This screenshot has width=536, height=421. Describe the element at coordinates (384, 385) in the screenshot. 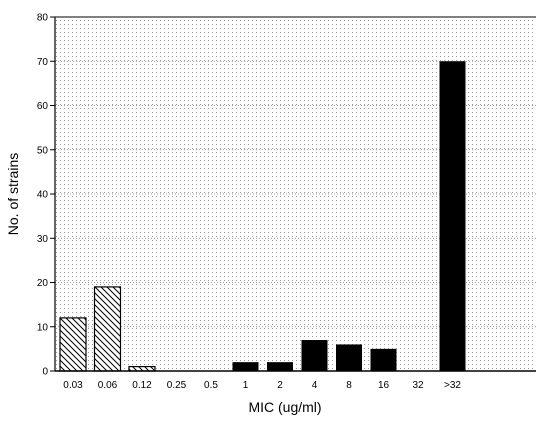

I see `x-tick-label: 16` at that location.